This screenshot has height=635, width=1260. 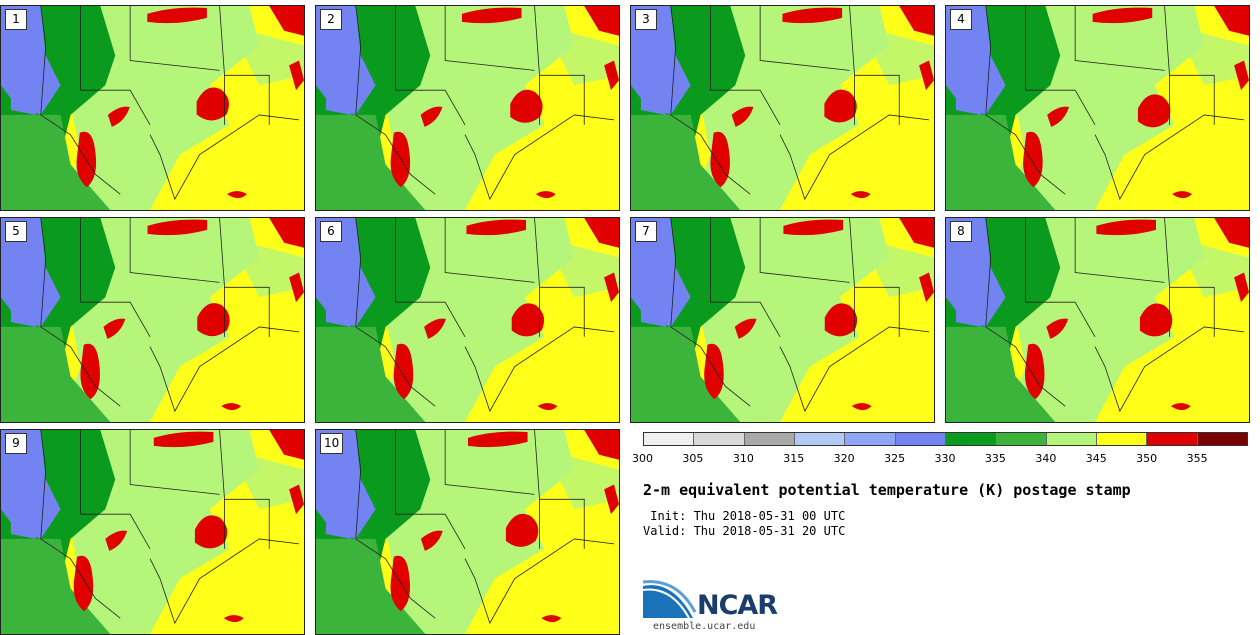 What do you see at coordinates (467, 320) in the screenshot?
I see `postage-stamp-panel-6: 6` at bounding box center [467, 320].